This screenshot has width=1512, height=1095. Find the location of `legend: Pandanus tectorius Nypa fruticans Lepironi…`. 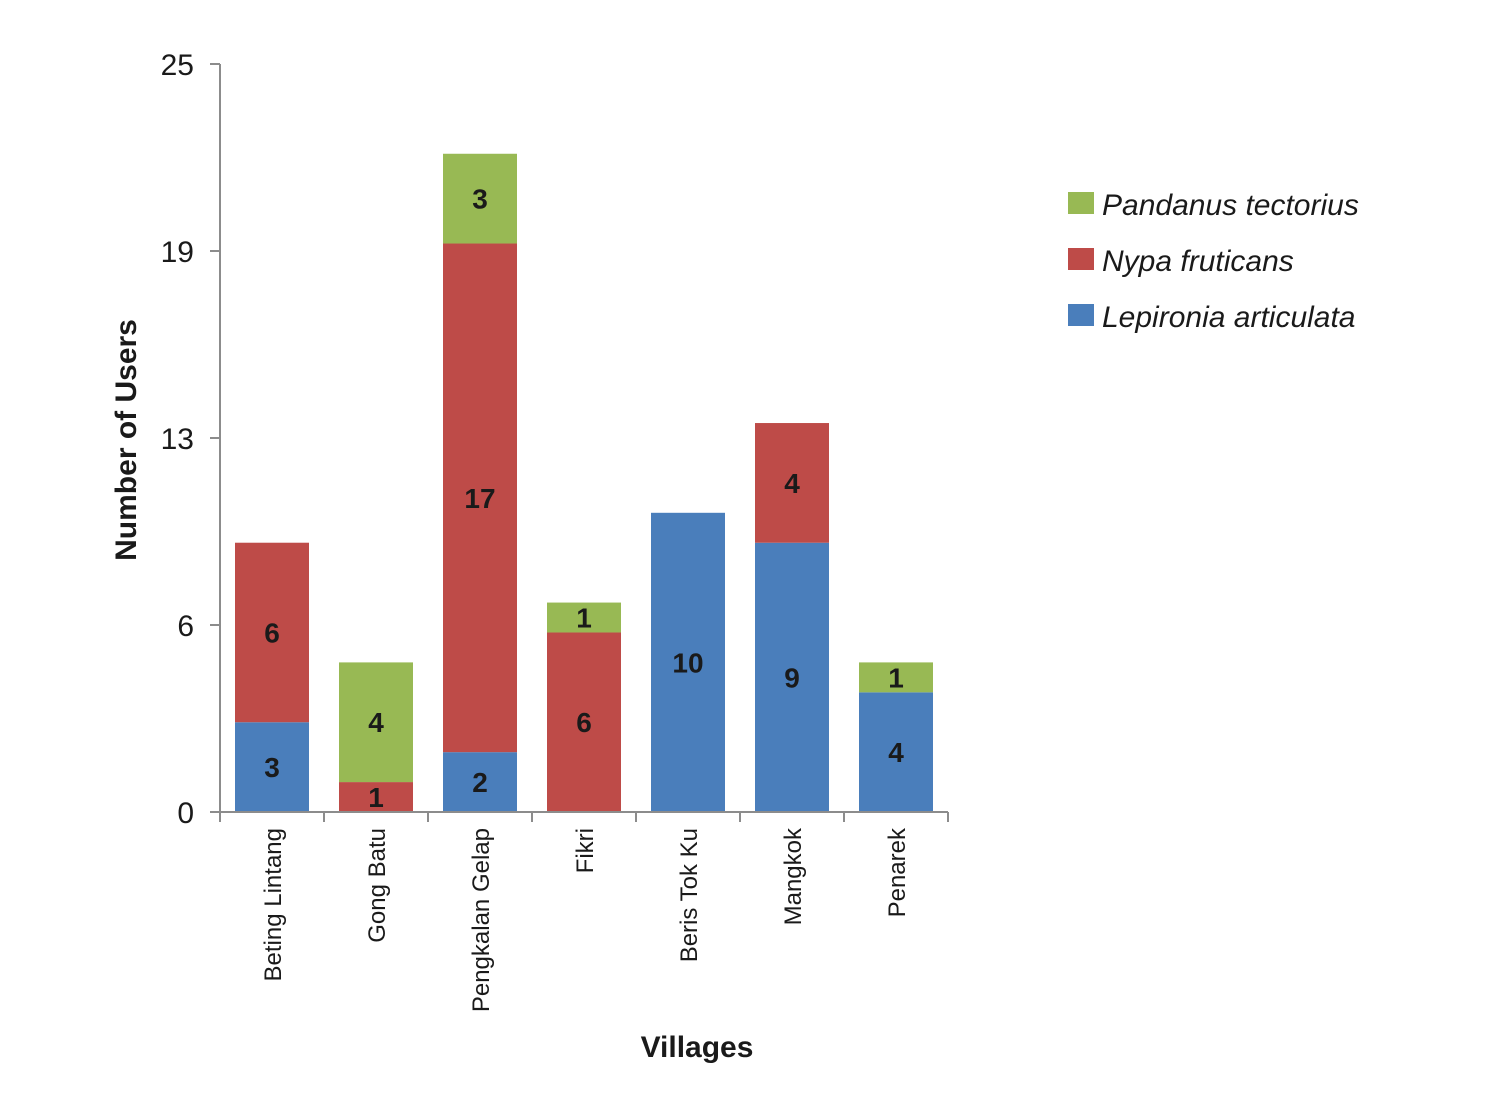

legend: Pandanus tectorius Nypa fruticans Lepironi… is located at coordinates (1213, 261).